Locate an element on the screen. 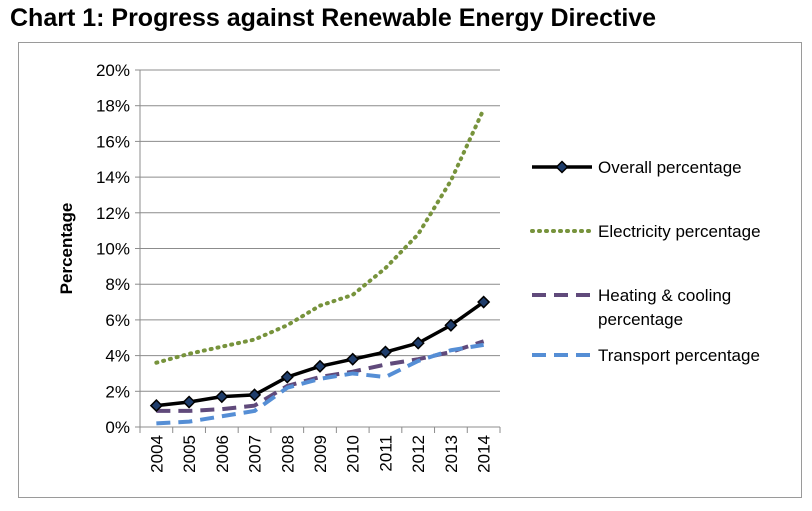 The width and height of the screenshot is (812, 511). y-tick-label: 16% is located at coordinates (113, 141).